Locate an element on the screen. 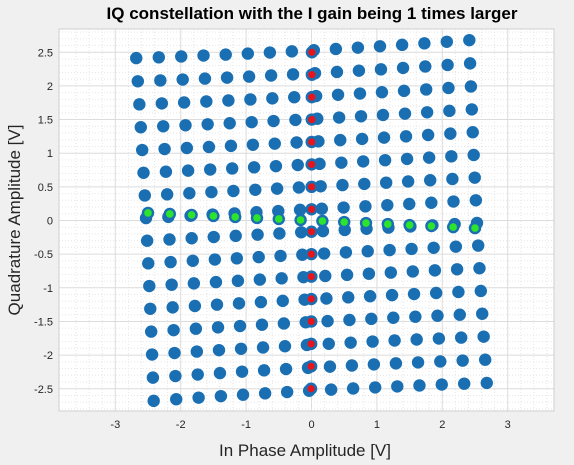 This screenshot has width=574, height=465. x-tick-label: -3 is located at coordinates (115, 425).